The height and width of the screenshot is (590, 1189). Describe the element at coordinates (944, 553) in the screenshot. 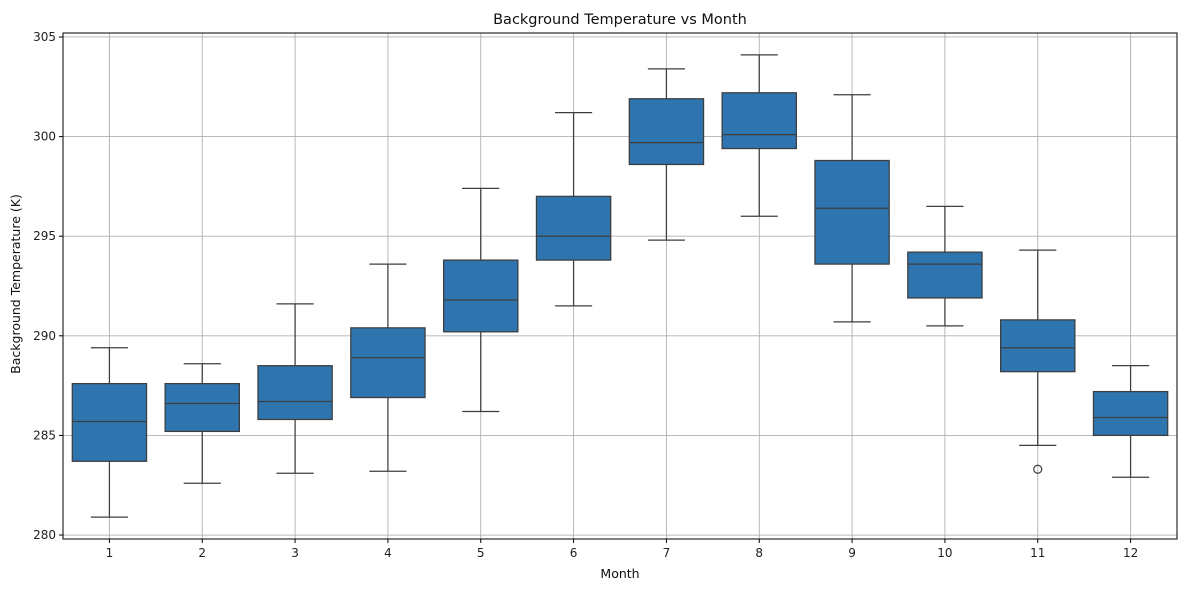

I see `x-tick-label: 10` at that location.